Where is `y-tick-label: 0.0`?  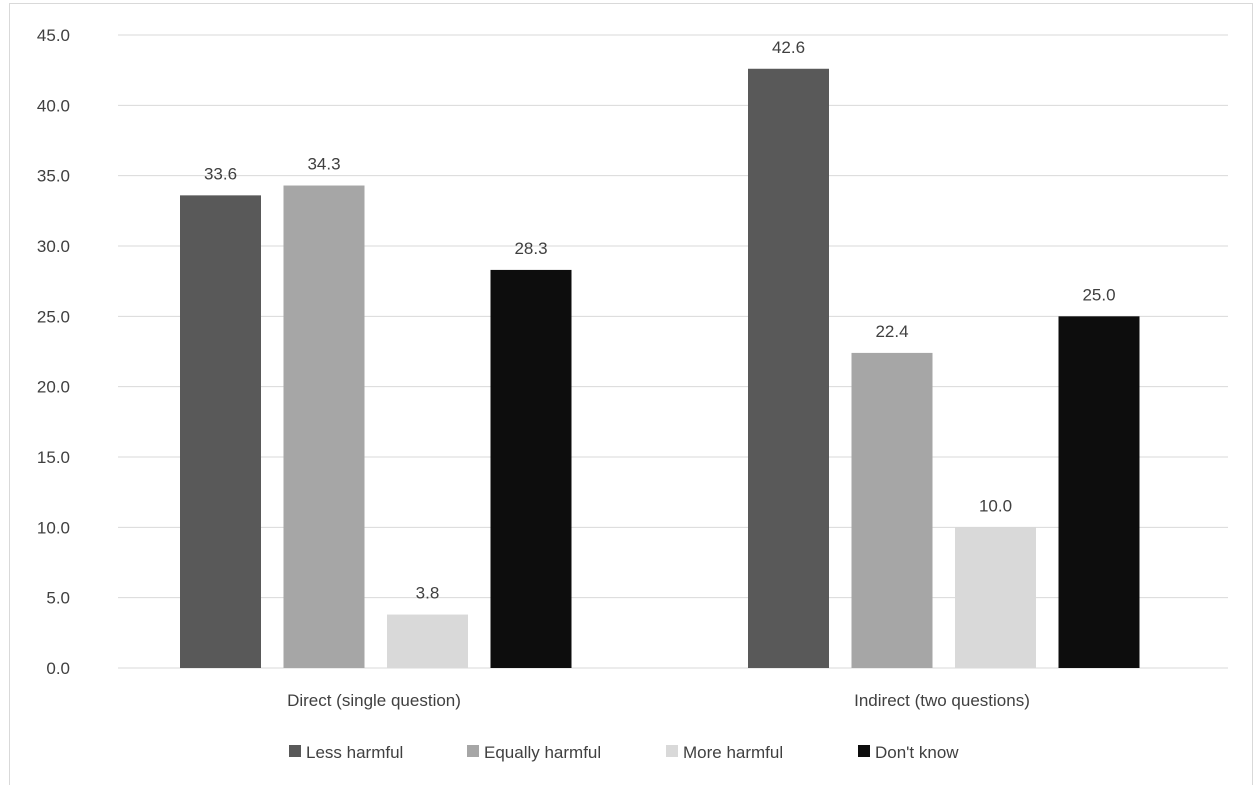
y-tick-label: 0.0 is located at coordinates (58, 668).